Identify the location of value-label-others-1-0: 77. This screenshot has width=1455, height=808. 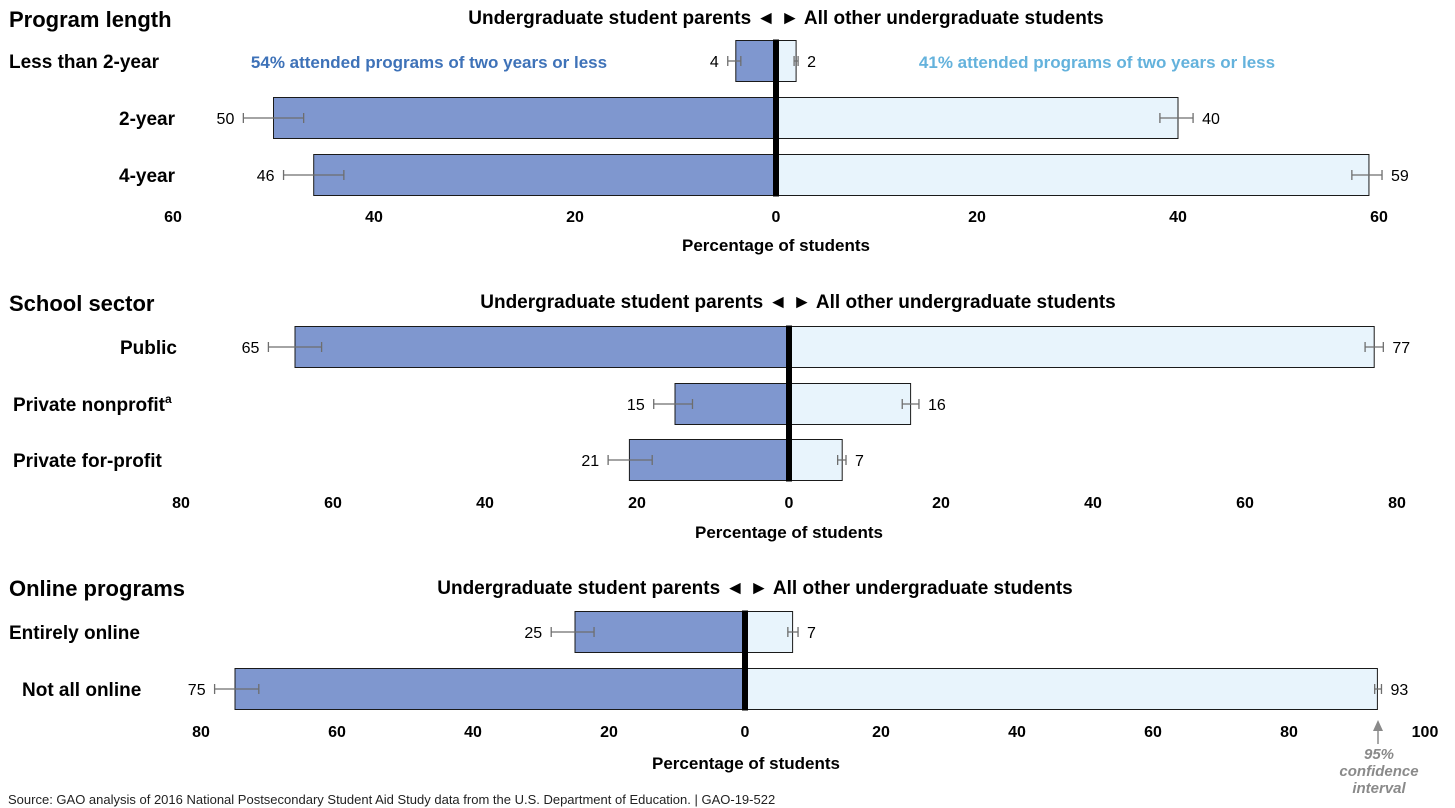
(1401, 348).